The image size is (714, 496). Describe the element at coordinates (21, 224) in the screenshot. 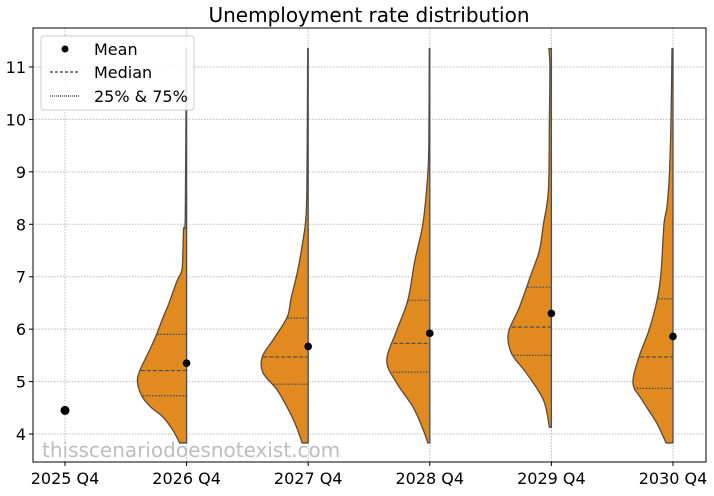

I see `y-tick-label: 8` at that location.